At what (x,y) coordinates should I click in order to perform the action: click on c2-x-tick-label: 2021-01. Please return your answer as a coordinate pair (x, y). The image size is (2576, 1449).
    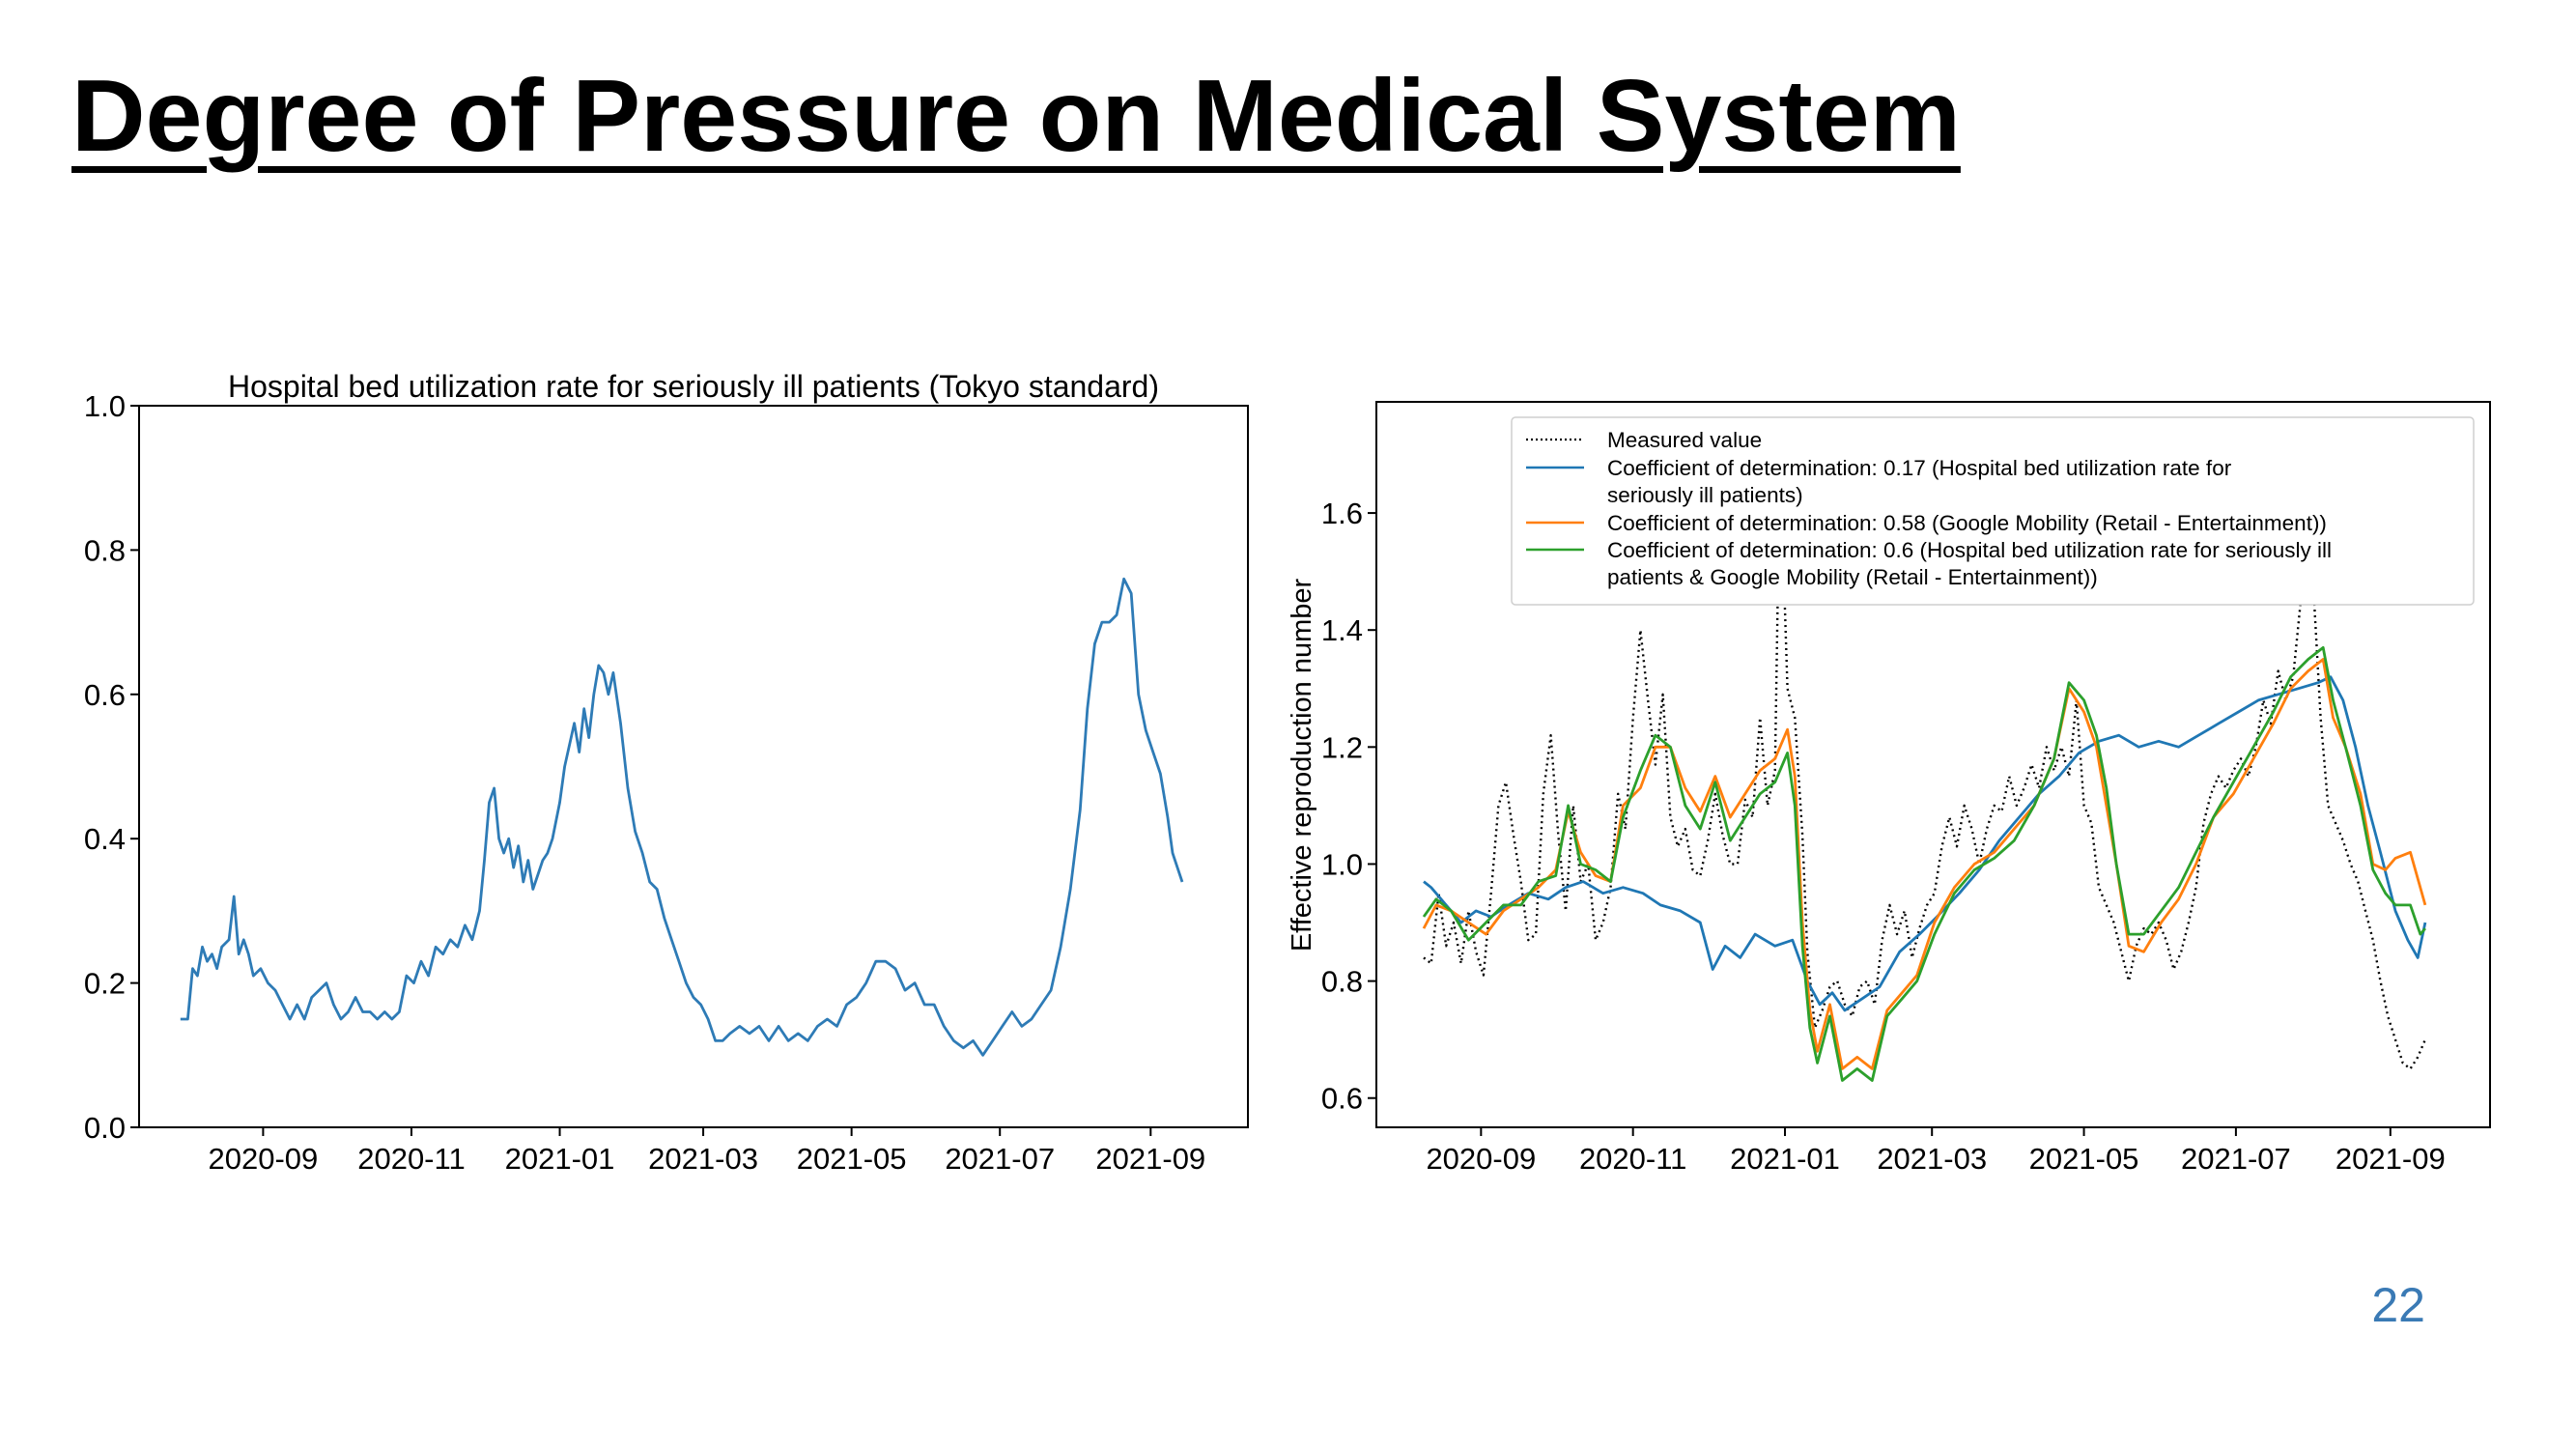
    Looking at the image, I should click on (1785, 1159).